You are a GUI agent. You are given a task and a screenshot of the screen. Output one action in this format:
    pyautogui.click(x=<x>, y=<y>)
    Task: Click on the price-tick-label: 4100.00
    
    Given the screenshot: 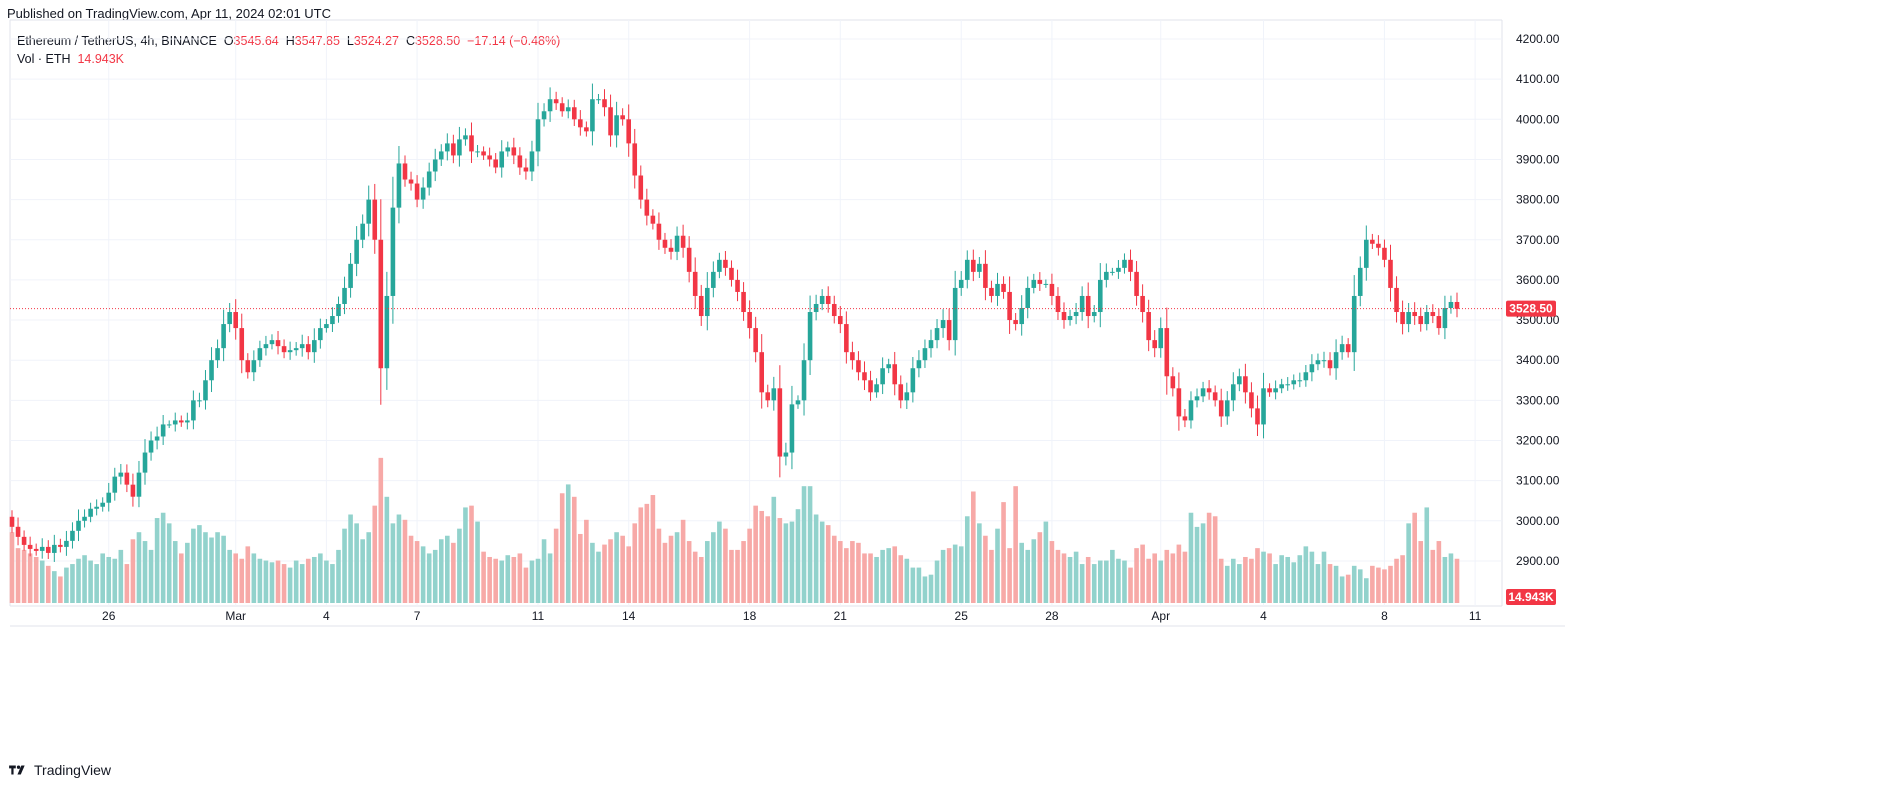 What is the action you would take?
    pyautogui.click(x=1538, y=79)
    